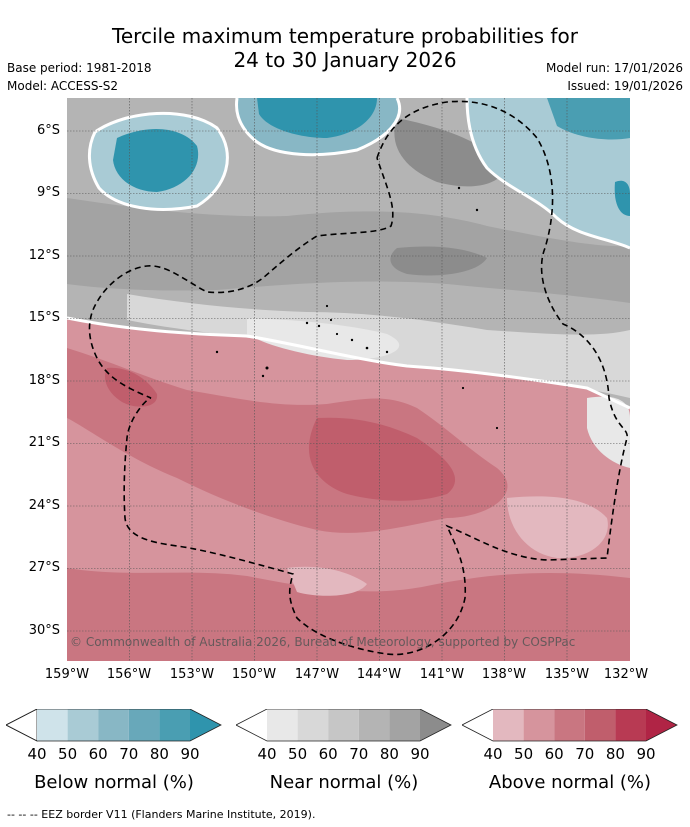  I want to click on boundary-below-north, so click(318, 127).